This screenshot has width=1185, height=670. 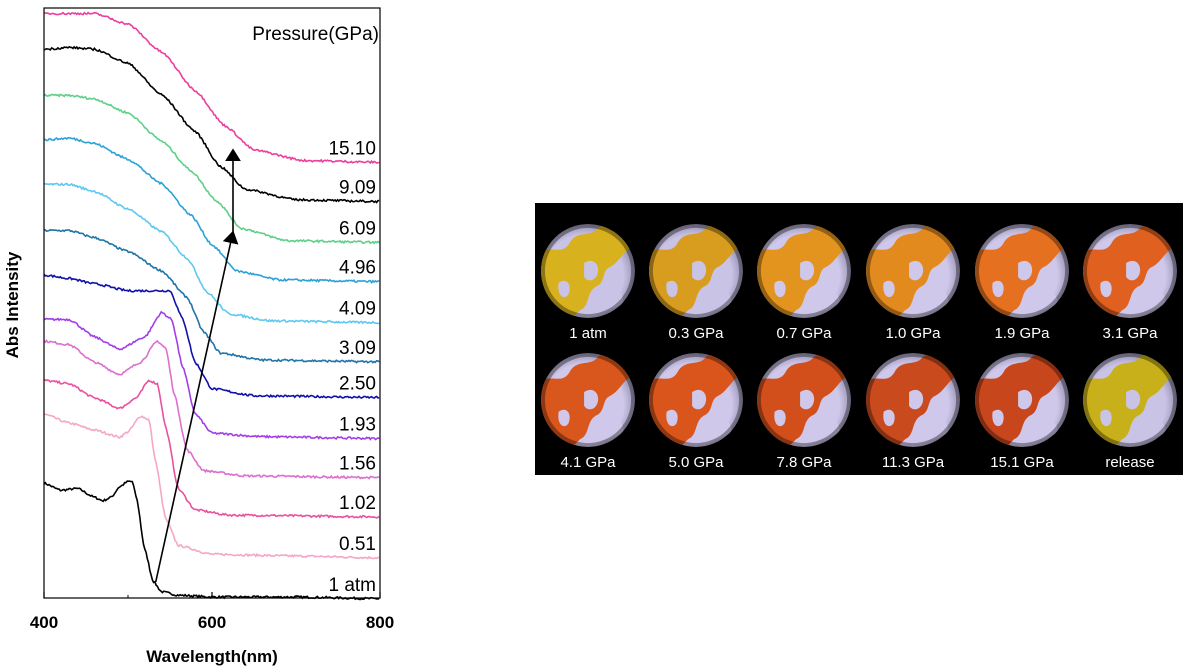 I want to click on curve-label: 3.09, so click(x=357, y=348).